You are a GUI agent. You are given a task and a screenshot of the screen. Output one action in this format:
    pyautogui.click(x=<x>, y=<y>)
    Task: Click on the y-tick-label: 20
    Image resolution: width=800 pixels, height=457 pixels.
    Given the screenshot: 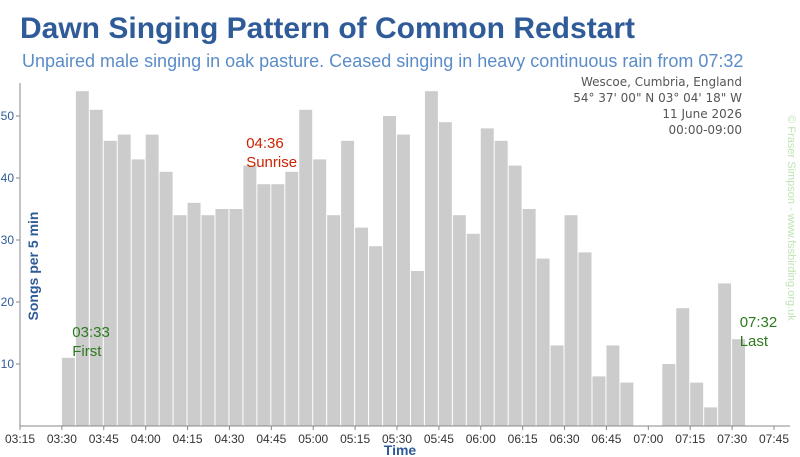 What is the action you would take?
    pyautogui.click(x=8, y=302)
    